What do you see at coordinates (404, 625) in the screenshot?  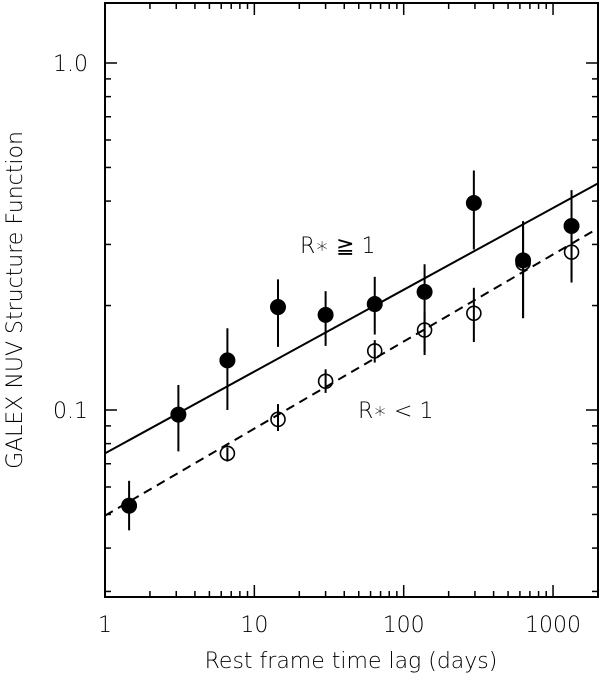 I see `x-tick-label: 100` at bounding box center [404, 625].